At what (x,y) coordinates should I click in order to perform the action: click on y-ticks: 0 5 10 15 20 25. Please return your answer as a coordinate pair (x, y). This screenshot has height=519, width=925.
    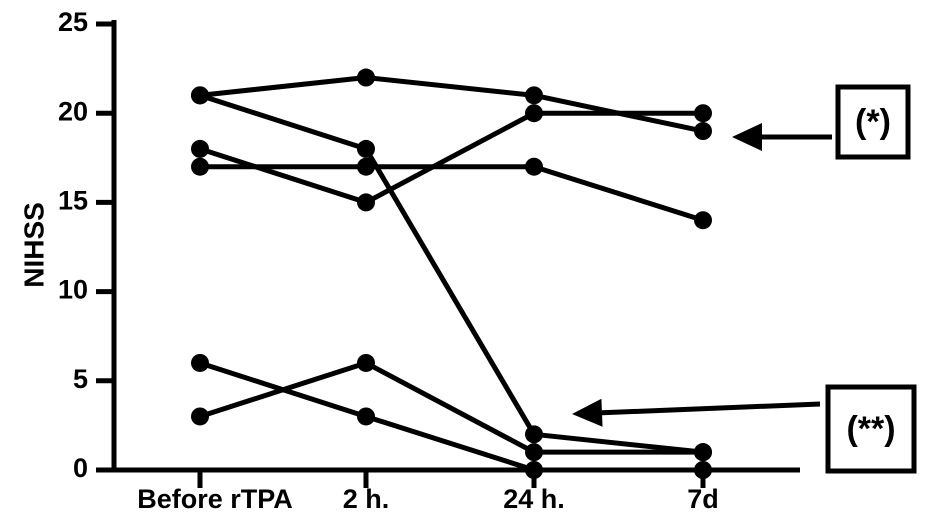
    Looking at the image, I should click on (86, 245).